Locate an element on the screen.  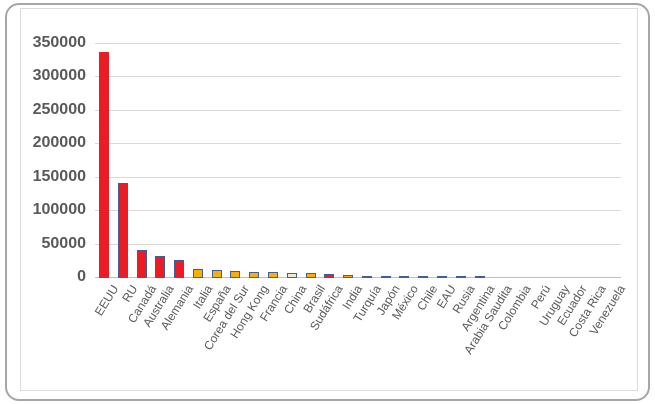
bar-corea-del-sur is located at coordinates (235, 274).